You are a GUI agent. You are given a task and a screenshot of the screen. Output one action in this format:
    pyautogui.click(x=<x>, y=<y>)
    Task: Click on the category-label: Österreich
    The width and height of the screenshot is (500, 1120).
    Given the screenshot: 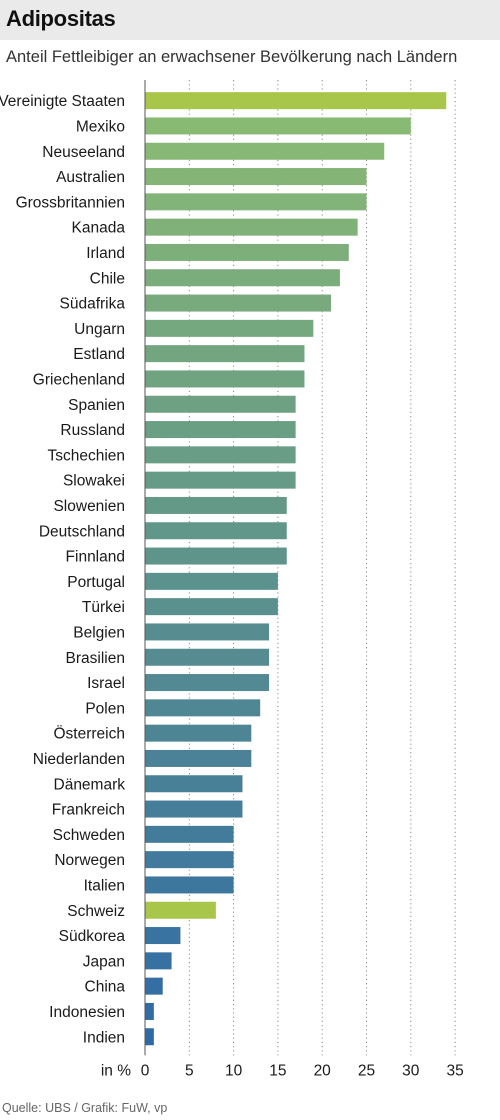 What is the action you would take?
    pyautogui.click(x=90, y=734)
    